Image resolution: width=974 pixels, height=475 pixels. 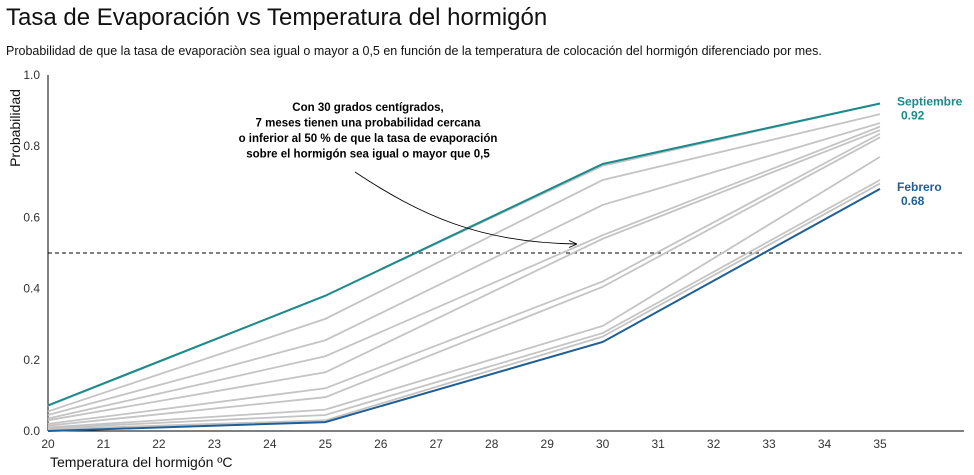 What do you see at coordinates (31, 217) in the screenshot?
I see `y-tick-label: 0.6` at bounding box center [31, 217].